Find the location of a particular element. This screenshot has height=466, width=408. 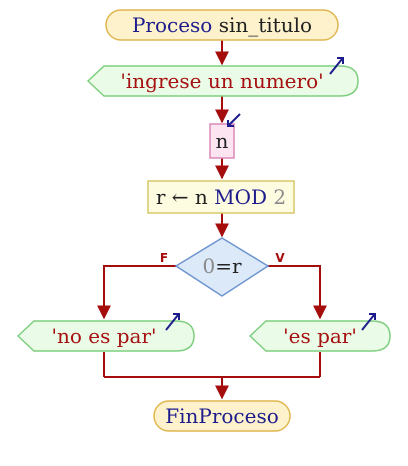

assign-num: 2 is located at coordinates (279, 197).